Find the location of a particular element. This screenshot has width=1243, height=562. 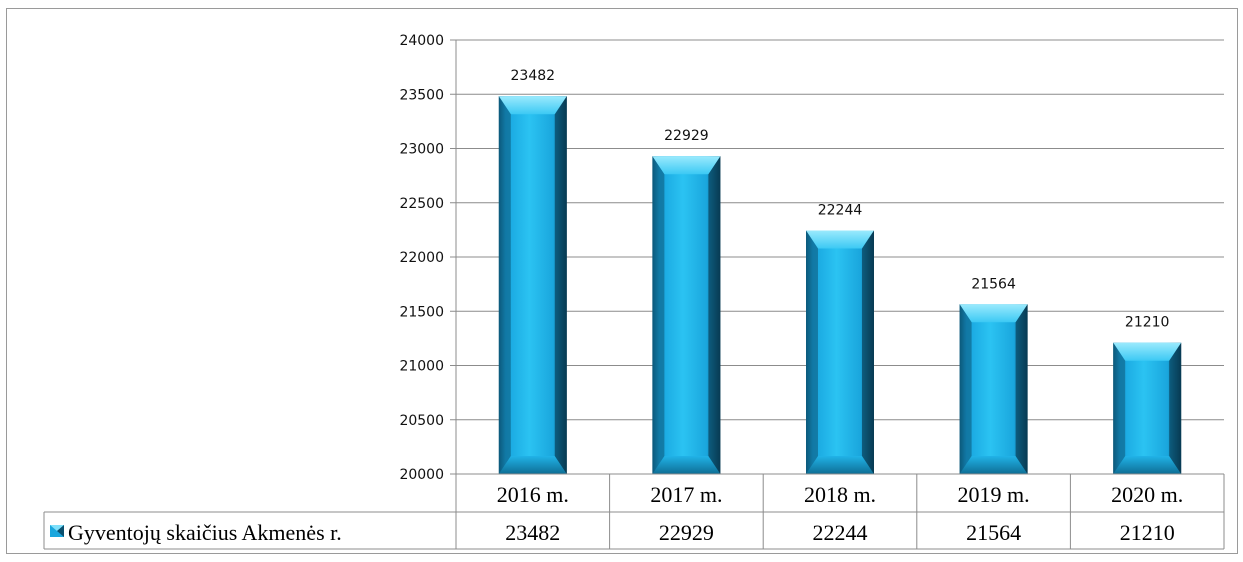

data-label: 21210 is located at coordinates (1147, 323).